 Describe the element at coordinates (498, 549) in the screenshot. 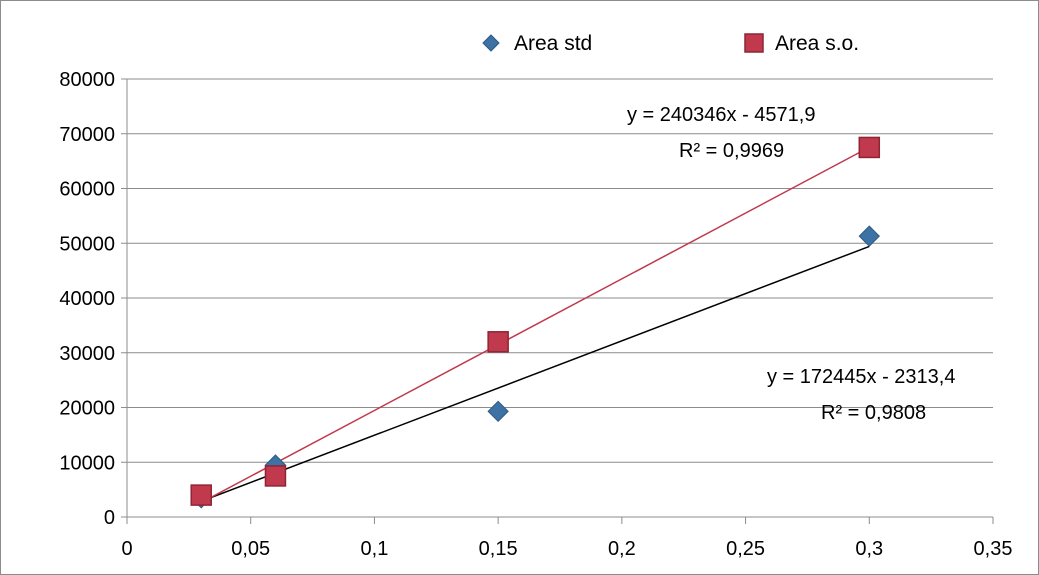

I see `x-tick-label: 0,15` at that location.